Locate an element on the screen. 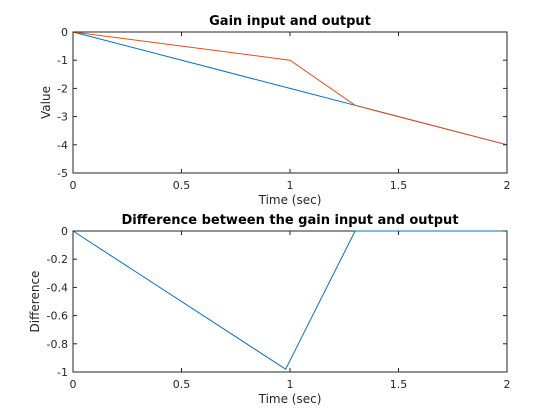 This screenshot has height=420, width=560. y-tick-label: -0.4 is located at coordinates (57, 287).